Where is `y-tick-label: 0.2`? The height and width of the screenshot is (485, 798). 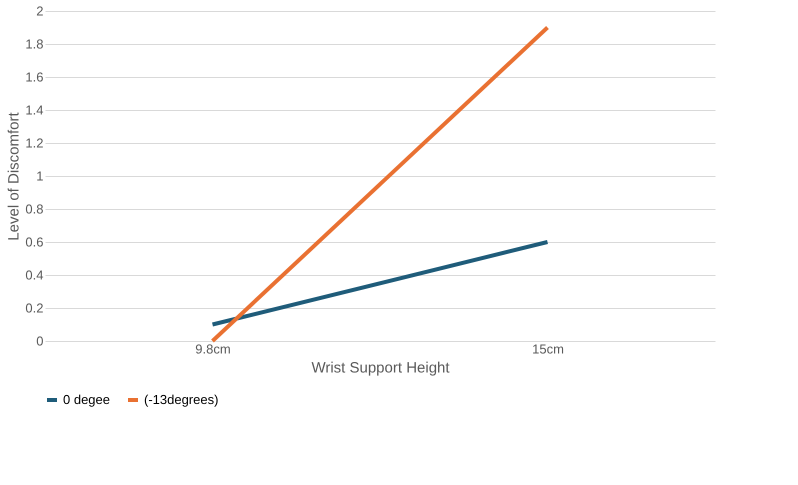 y-tick-label: 0.2 is located at coordinates (34, 308).